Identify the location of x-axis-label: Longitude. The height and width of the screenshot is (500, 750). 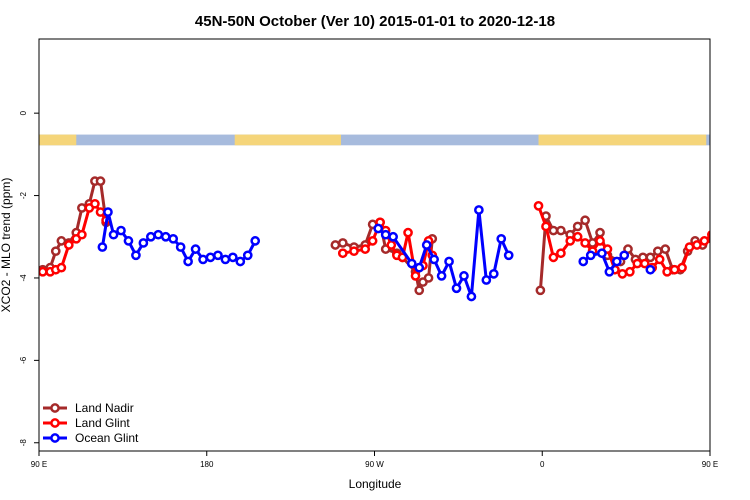
(375, 484).